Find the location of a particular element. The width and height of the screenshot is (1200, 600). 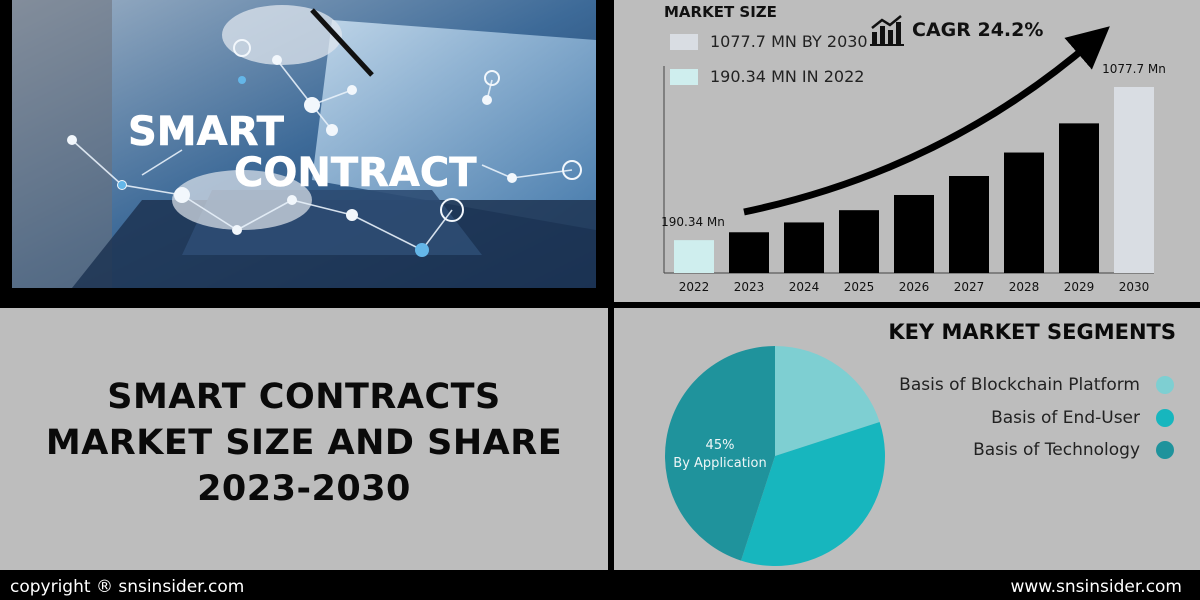

bar-2028 is located at coordinates (1024, 212).